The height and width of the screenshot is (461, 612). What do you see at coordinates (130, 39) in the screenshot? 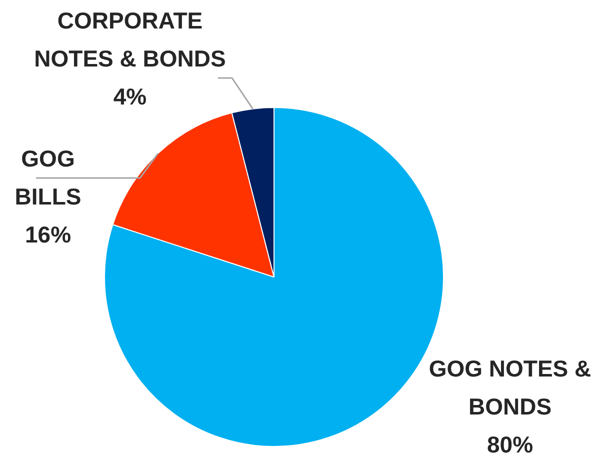
I see `slice-label: CORPORATE NOTES & BONDS` at bounding box center [130, 39].